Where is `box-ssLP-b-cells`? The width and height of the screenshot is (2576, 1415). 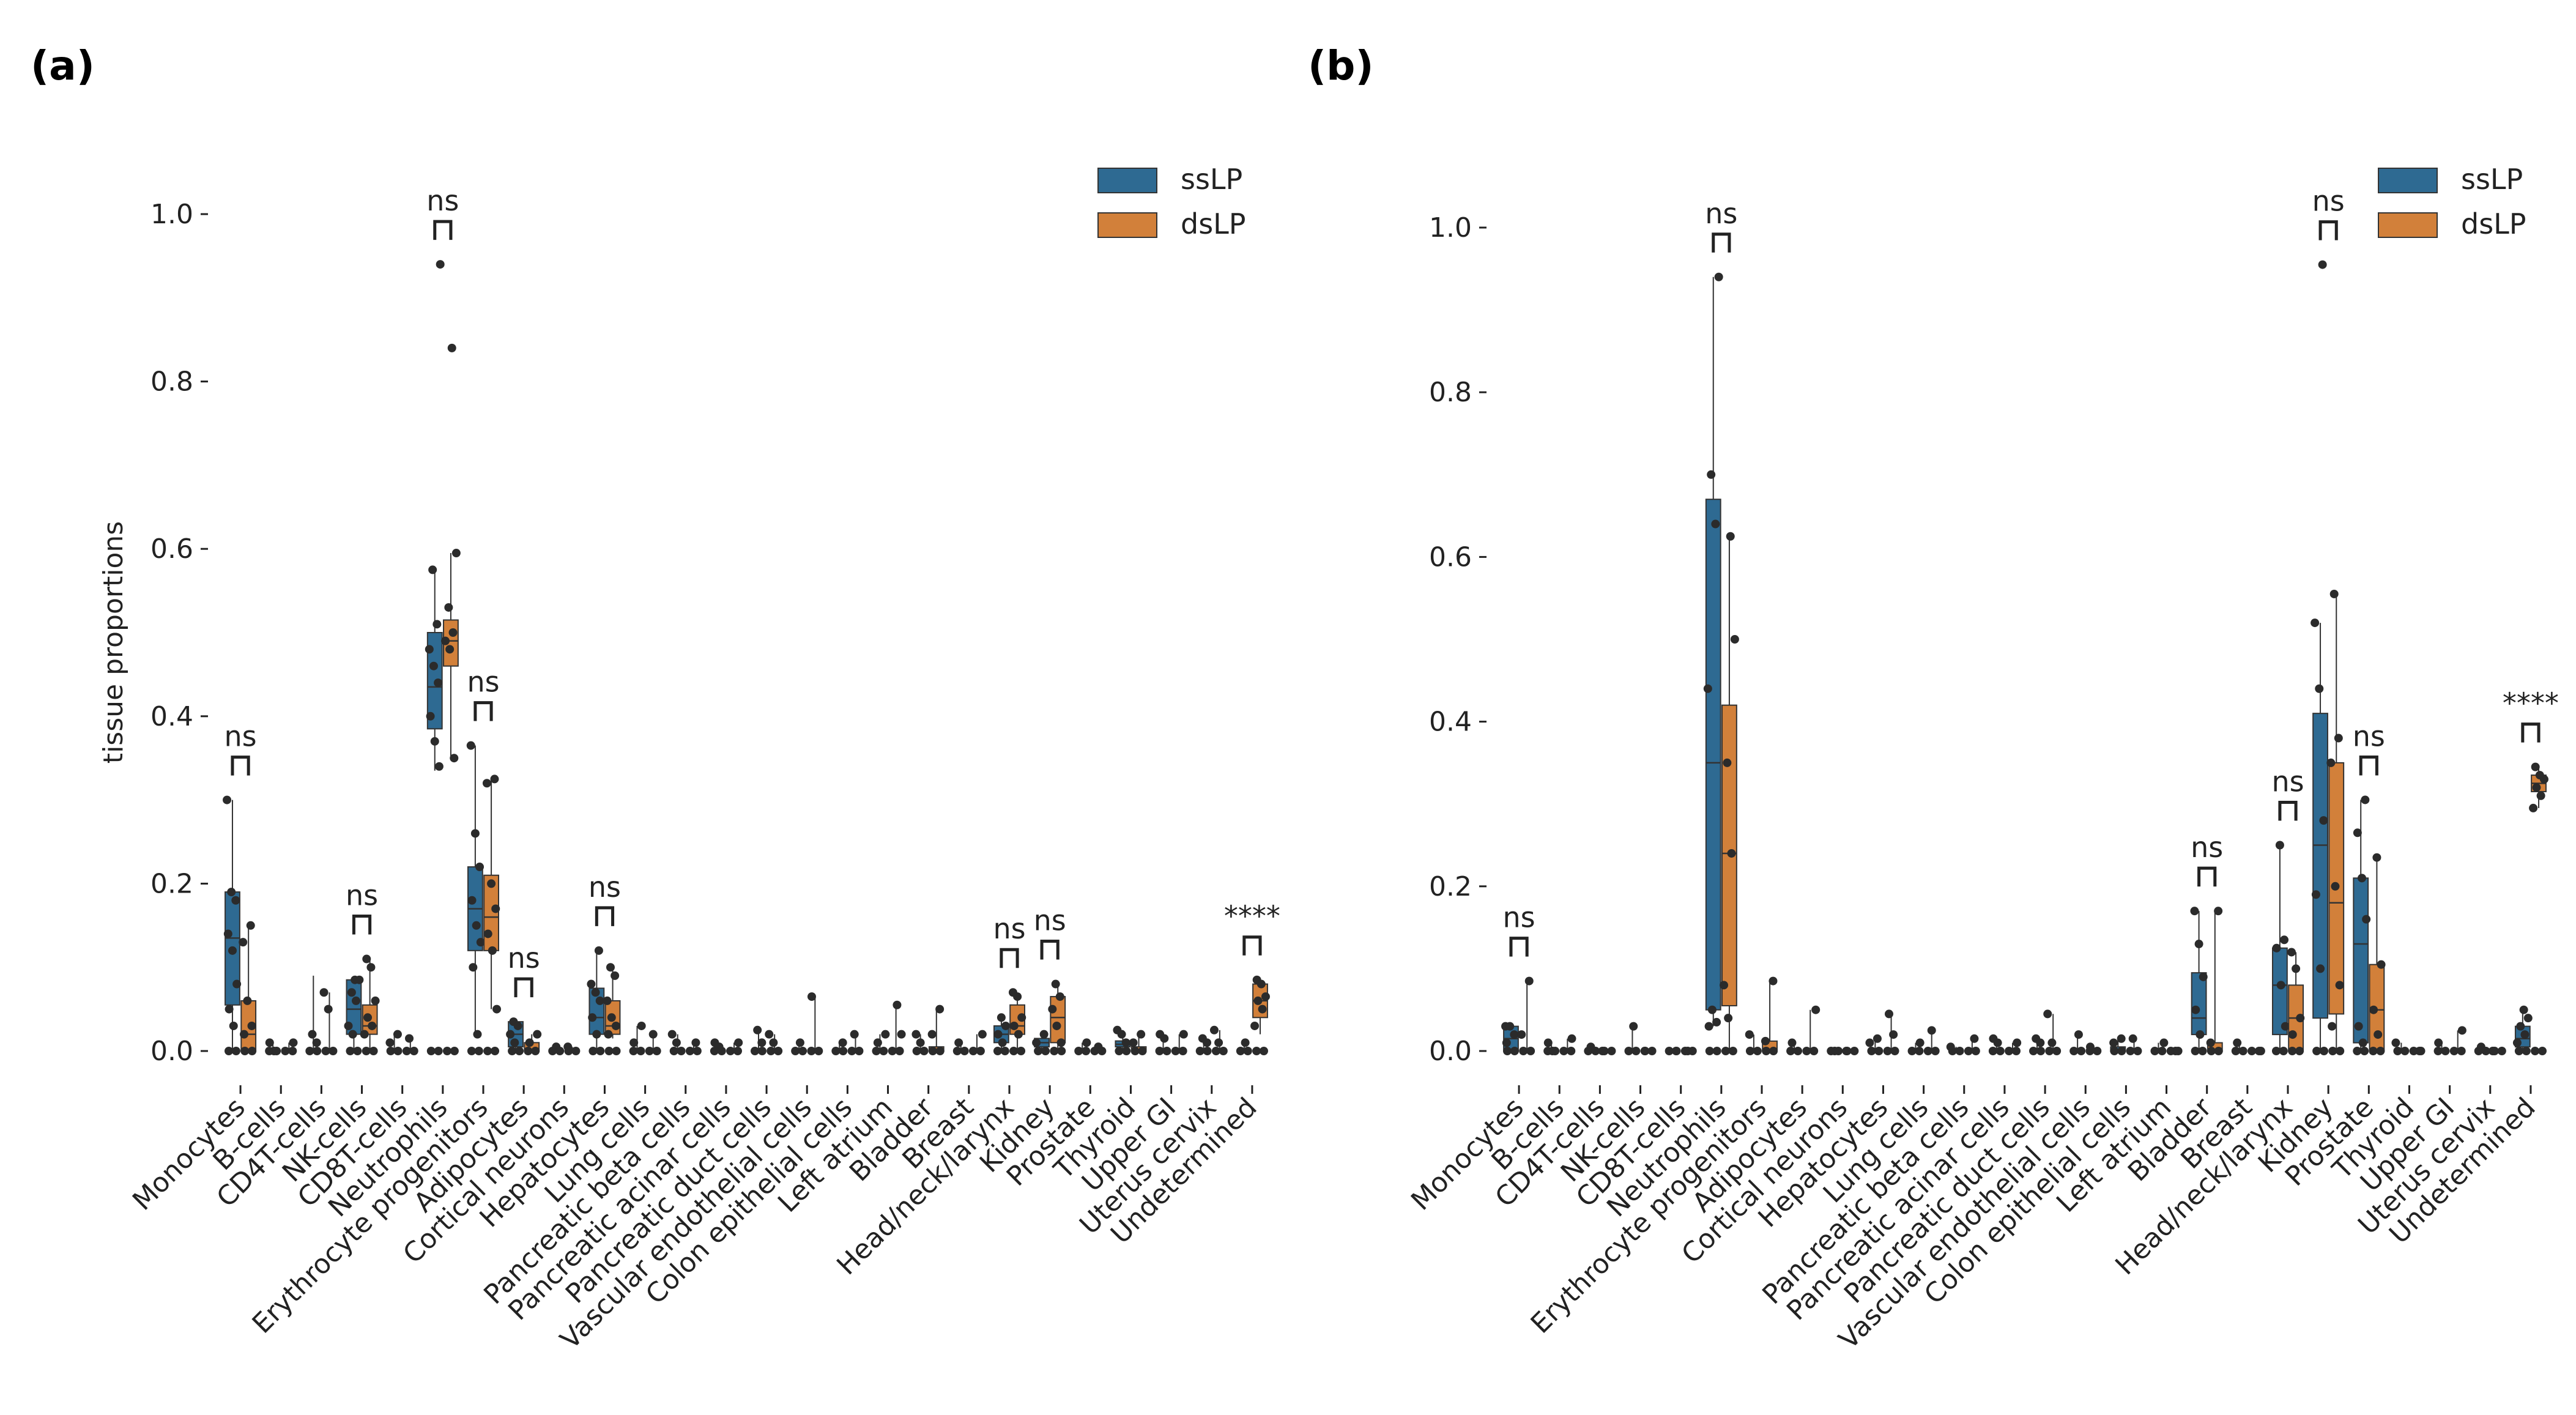 box-ssLP-b-cells is located at coordinates (273, 1046).